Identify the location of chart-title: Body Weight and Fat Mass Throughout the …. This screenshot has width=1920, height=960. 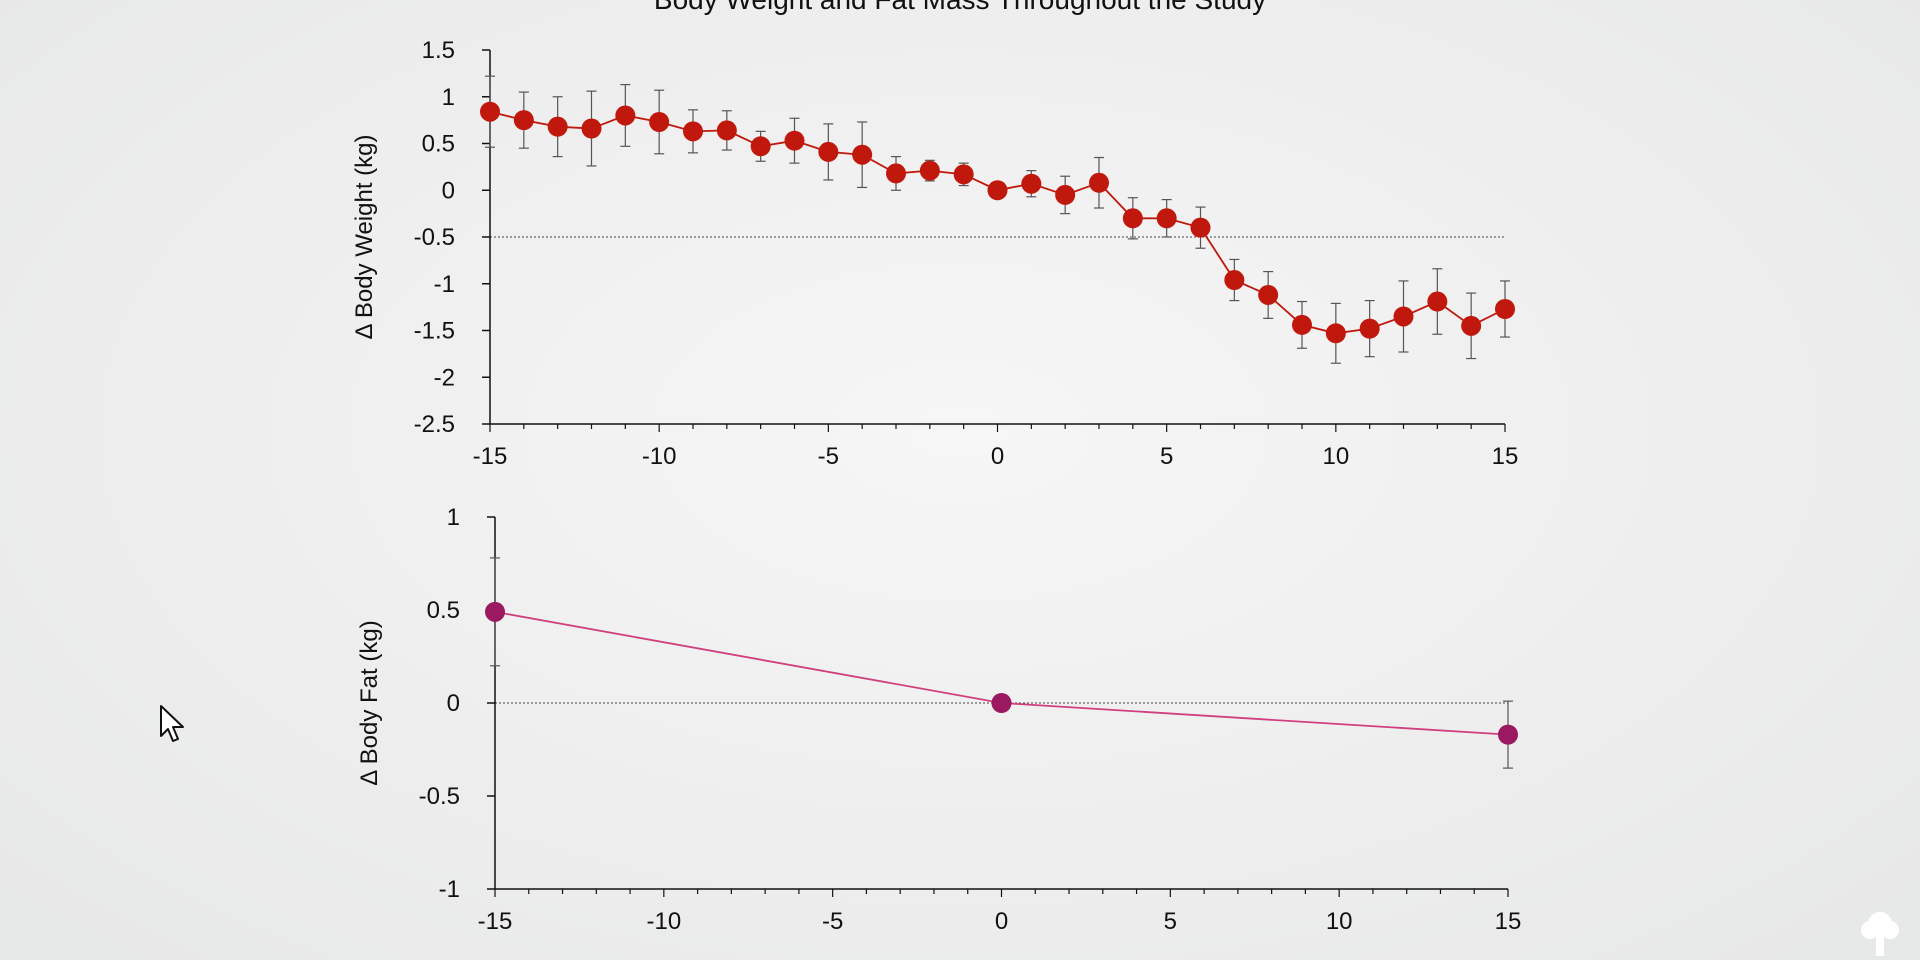
(960, 8).